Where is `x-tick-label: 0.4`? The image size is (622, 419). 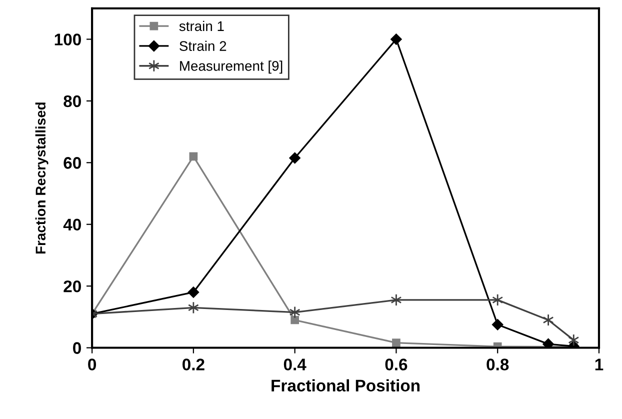
x-tick-label: 0.4 is located at coordinates (295, 364).